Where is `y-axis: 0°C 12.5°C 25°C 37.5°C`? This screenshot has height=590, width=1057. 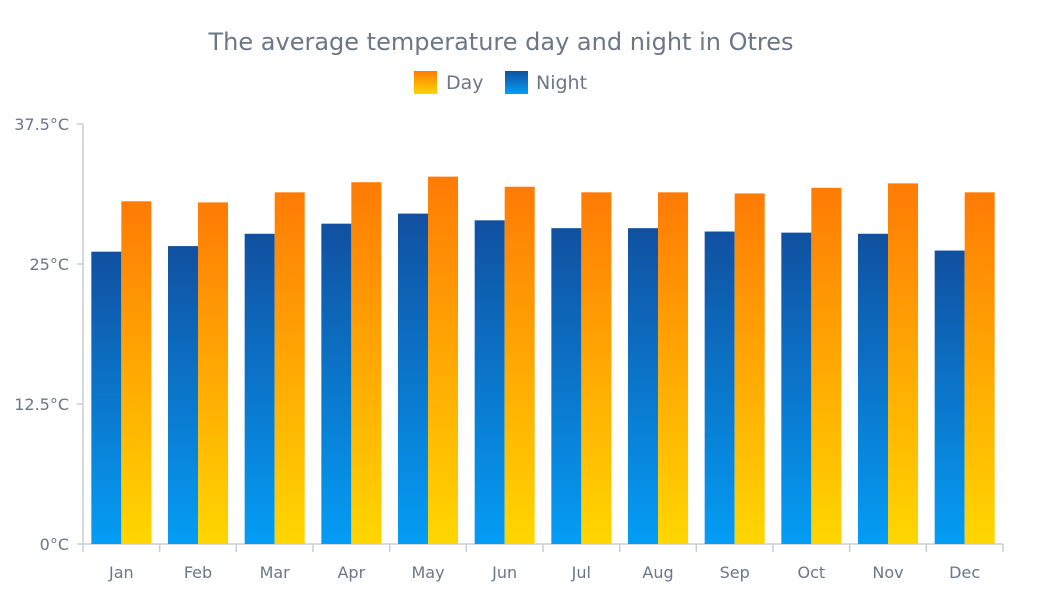 y-axis: 0°C 12.5°C 25°C 37.5°C is located at coordinates (49, 334).